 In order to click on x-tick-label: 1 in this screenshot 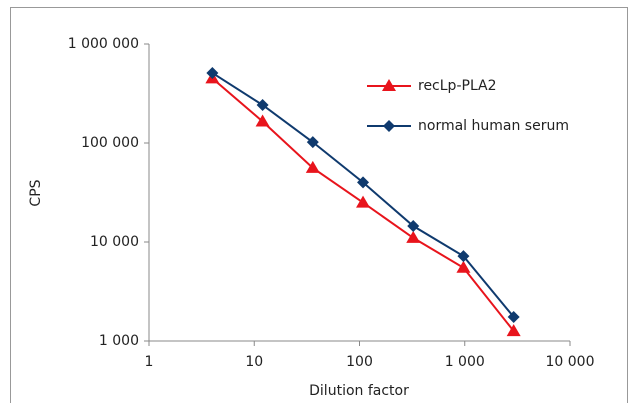, I will do `click(149, 362)`.